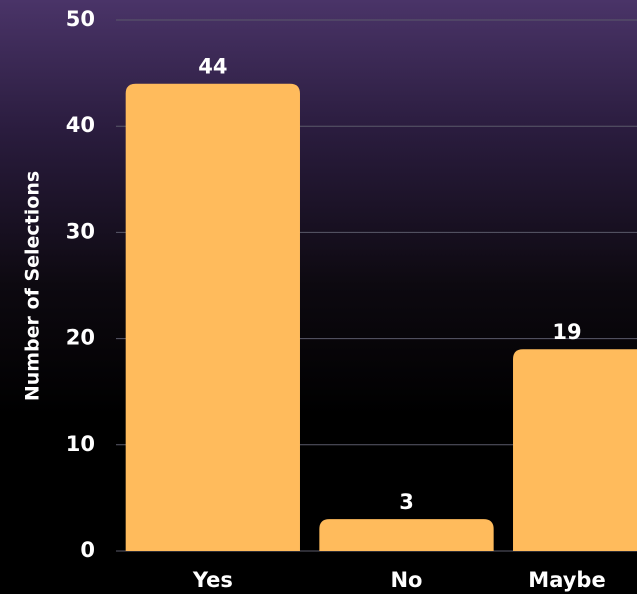 The image size is (637, 594). I want to click on value-label-no: 3, so click(406, 502).